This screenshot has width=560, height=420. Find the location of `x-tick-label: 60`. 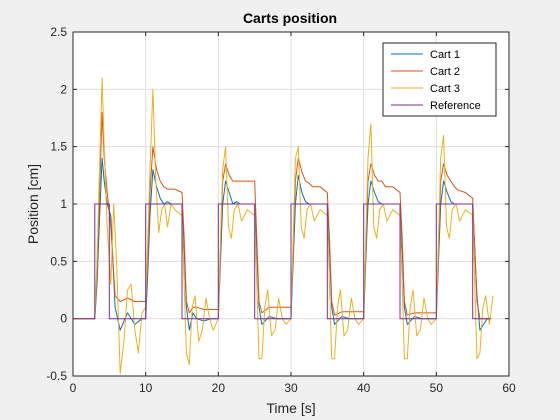

x-tick-label: 60 is located at coordinates (509, 388).